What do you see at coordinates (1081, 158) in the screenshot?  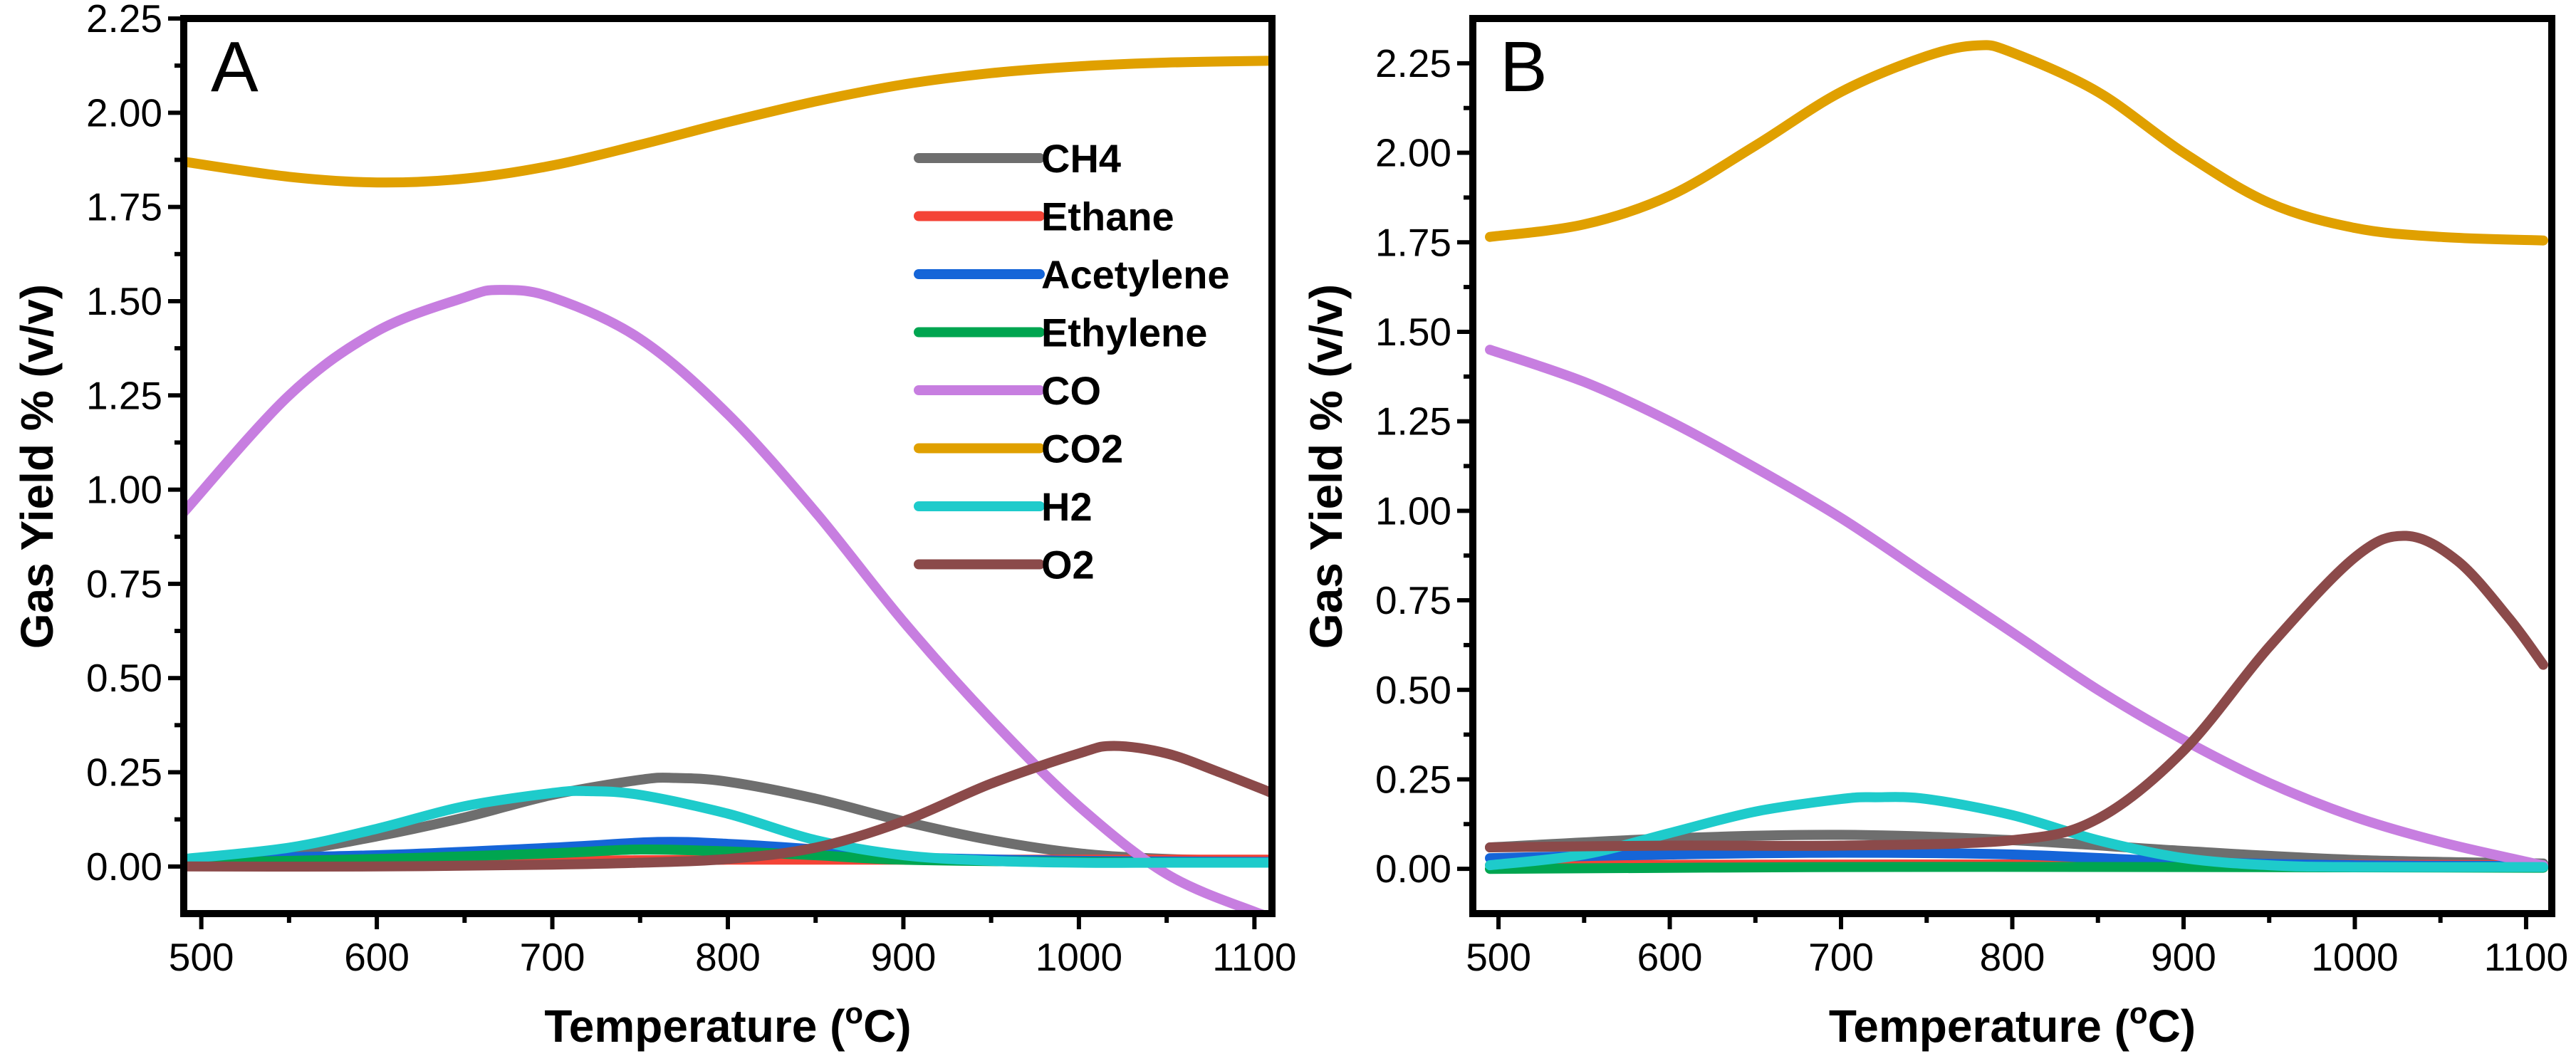 I see `legend-label-ch4: CH4` at bounding box center [1081, 158].